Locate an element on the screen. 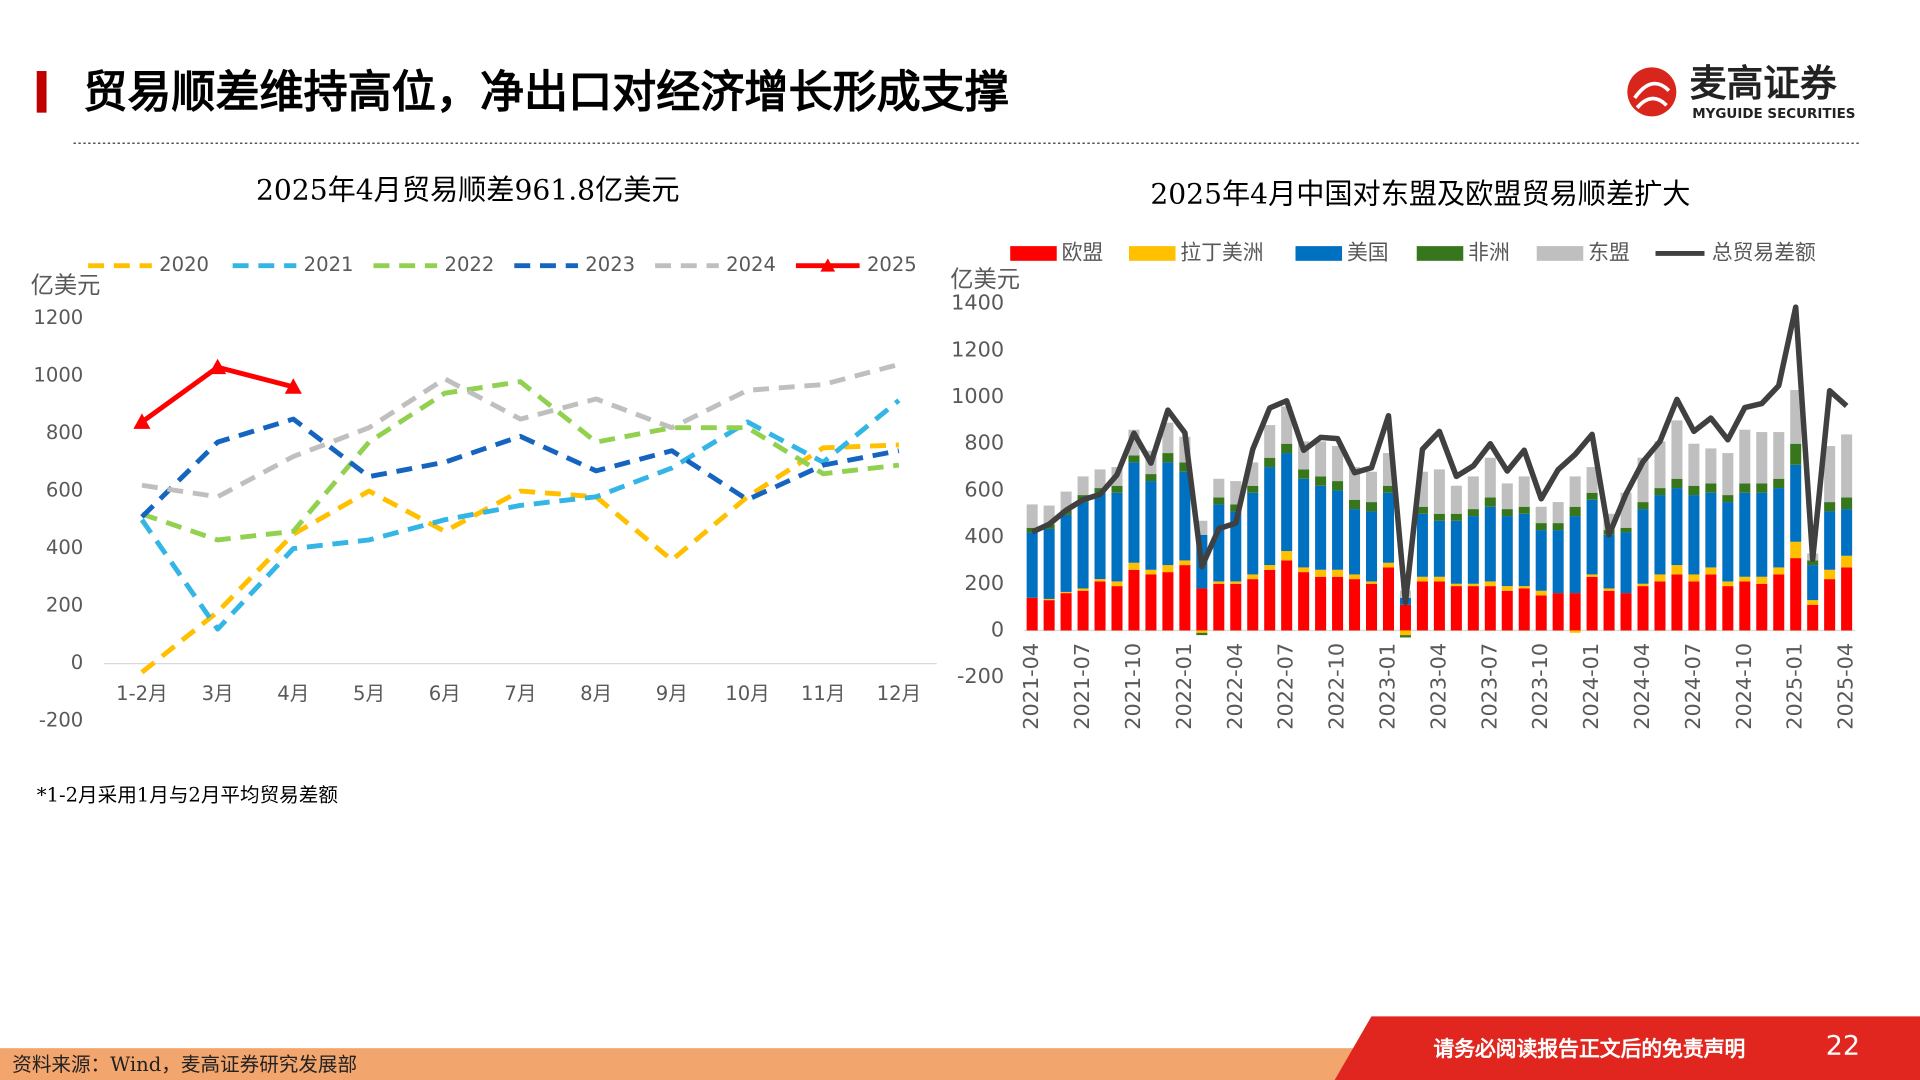 The height and width of the screenshot is (1080, 1920). y-tick-label: 400 is located at coordinates (64, 547).